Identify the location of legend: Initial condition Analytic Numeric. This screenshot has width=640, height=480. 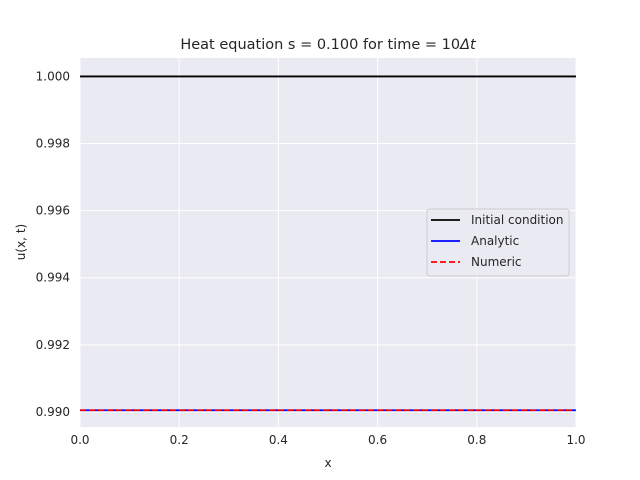
(498, 242).